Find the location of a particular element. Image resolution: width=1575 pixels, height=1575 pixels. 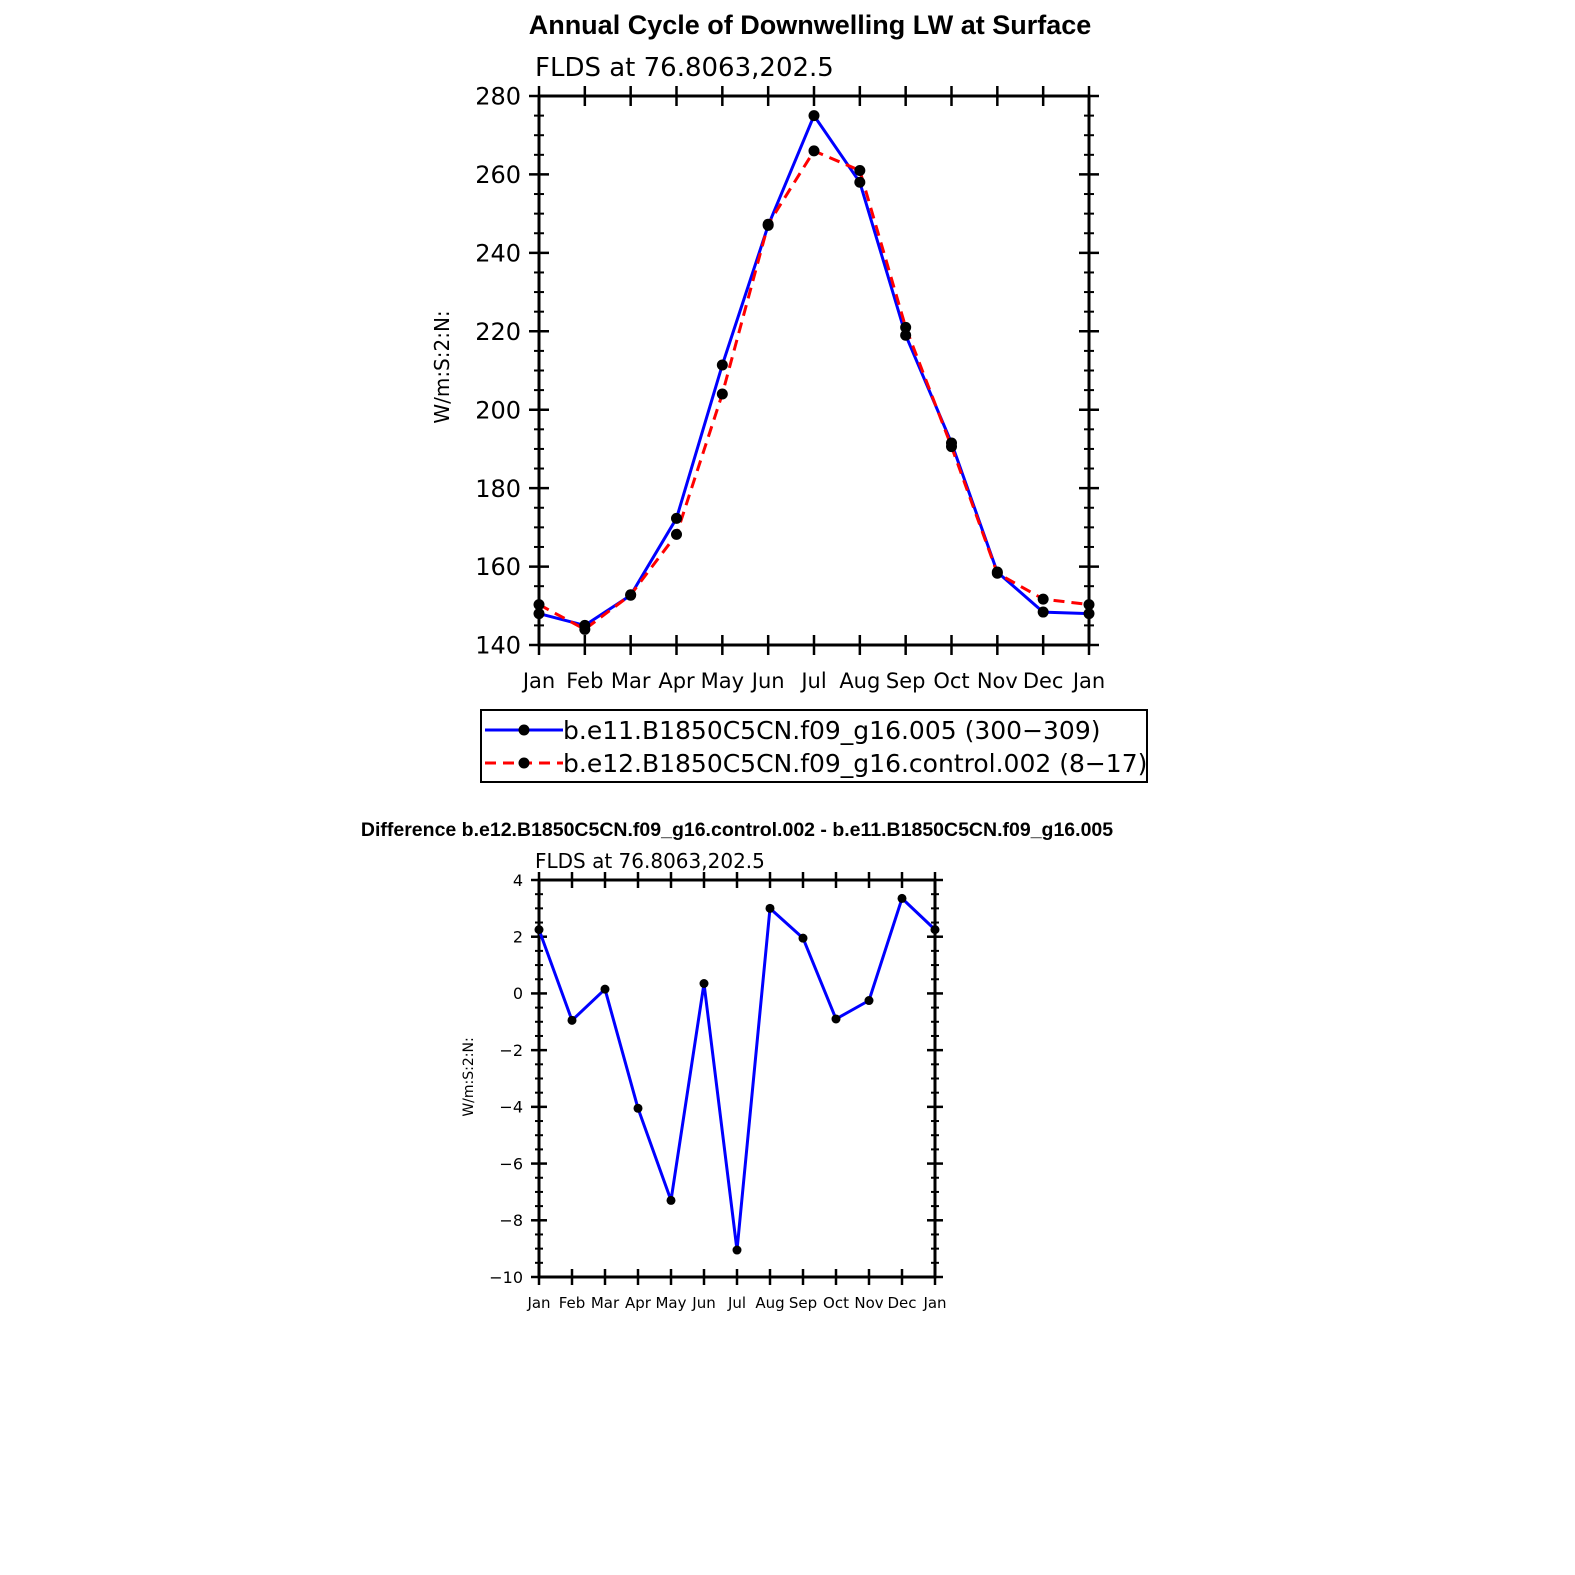

top-chart-plot-frame is located at coordinates (814, 370).